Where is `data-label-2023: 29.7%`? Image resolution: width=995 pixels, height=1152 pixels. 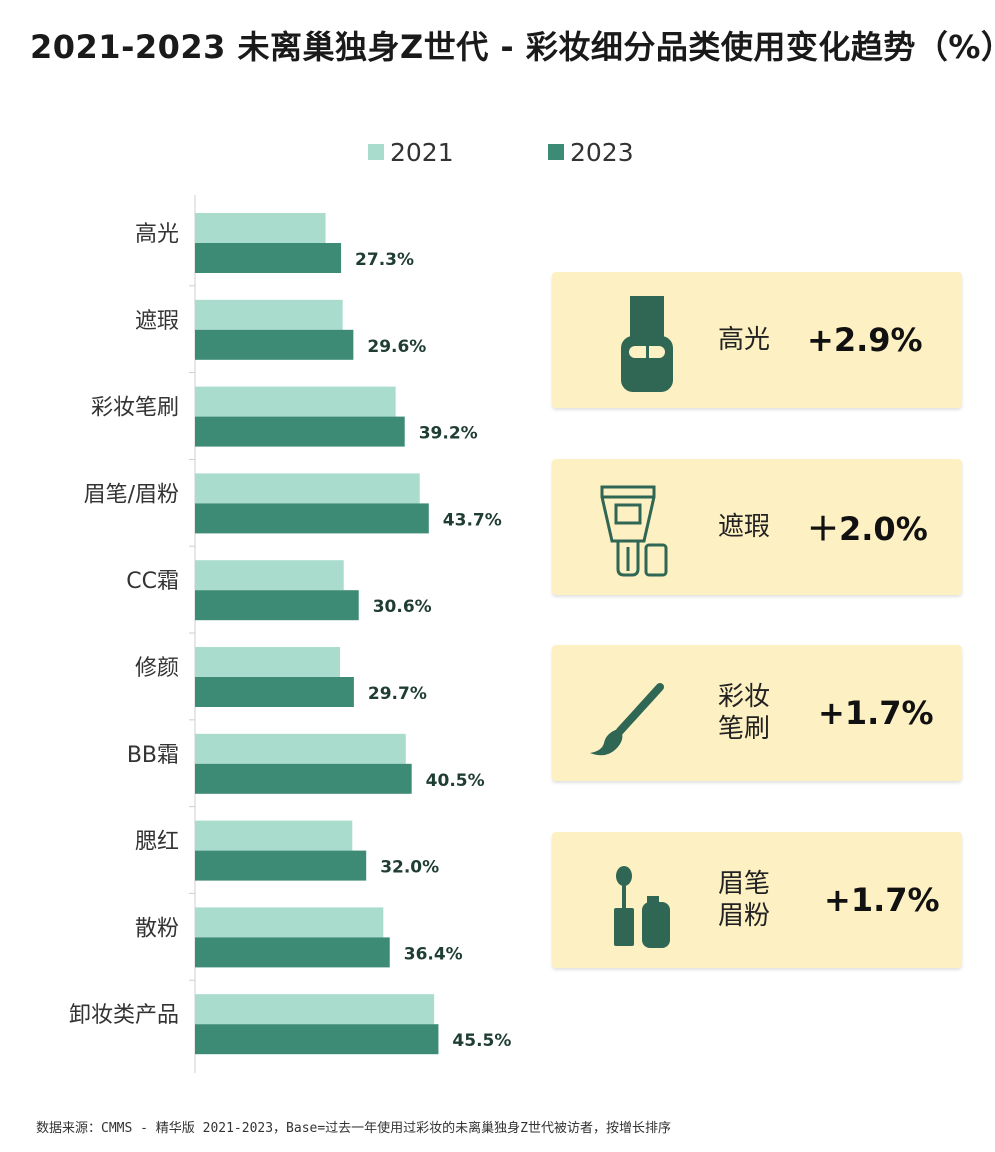
data-label-2023: 29.7% is located at coordinates (397, 694).